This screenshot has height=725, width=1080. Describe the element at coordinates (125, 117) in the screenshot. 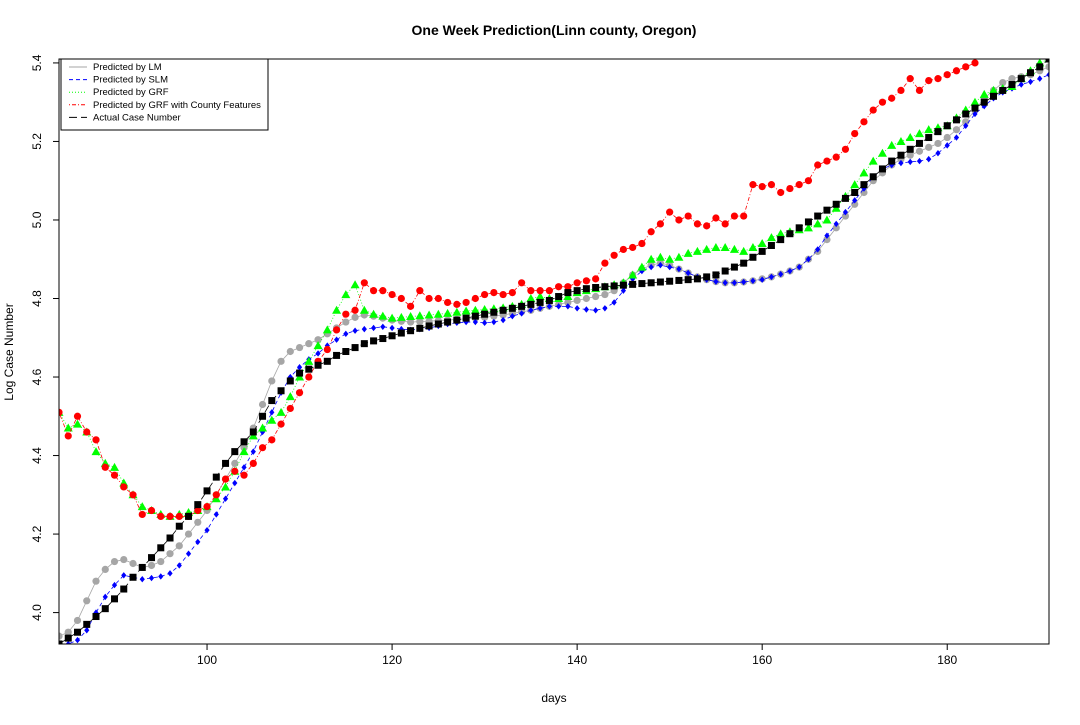

I see `legend-item: Actual Case Number` at that location.